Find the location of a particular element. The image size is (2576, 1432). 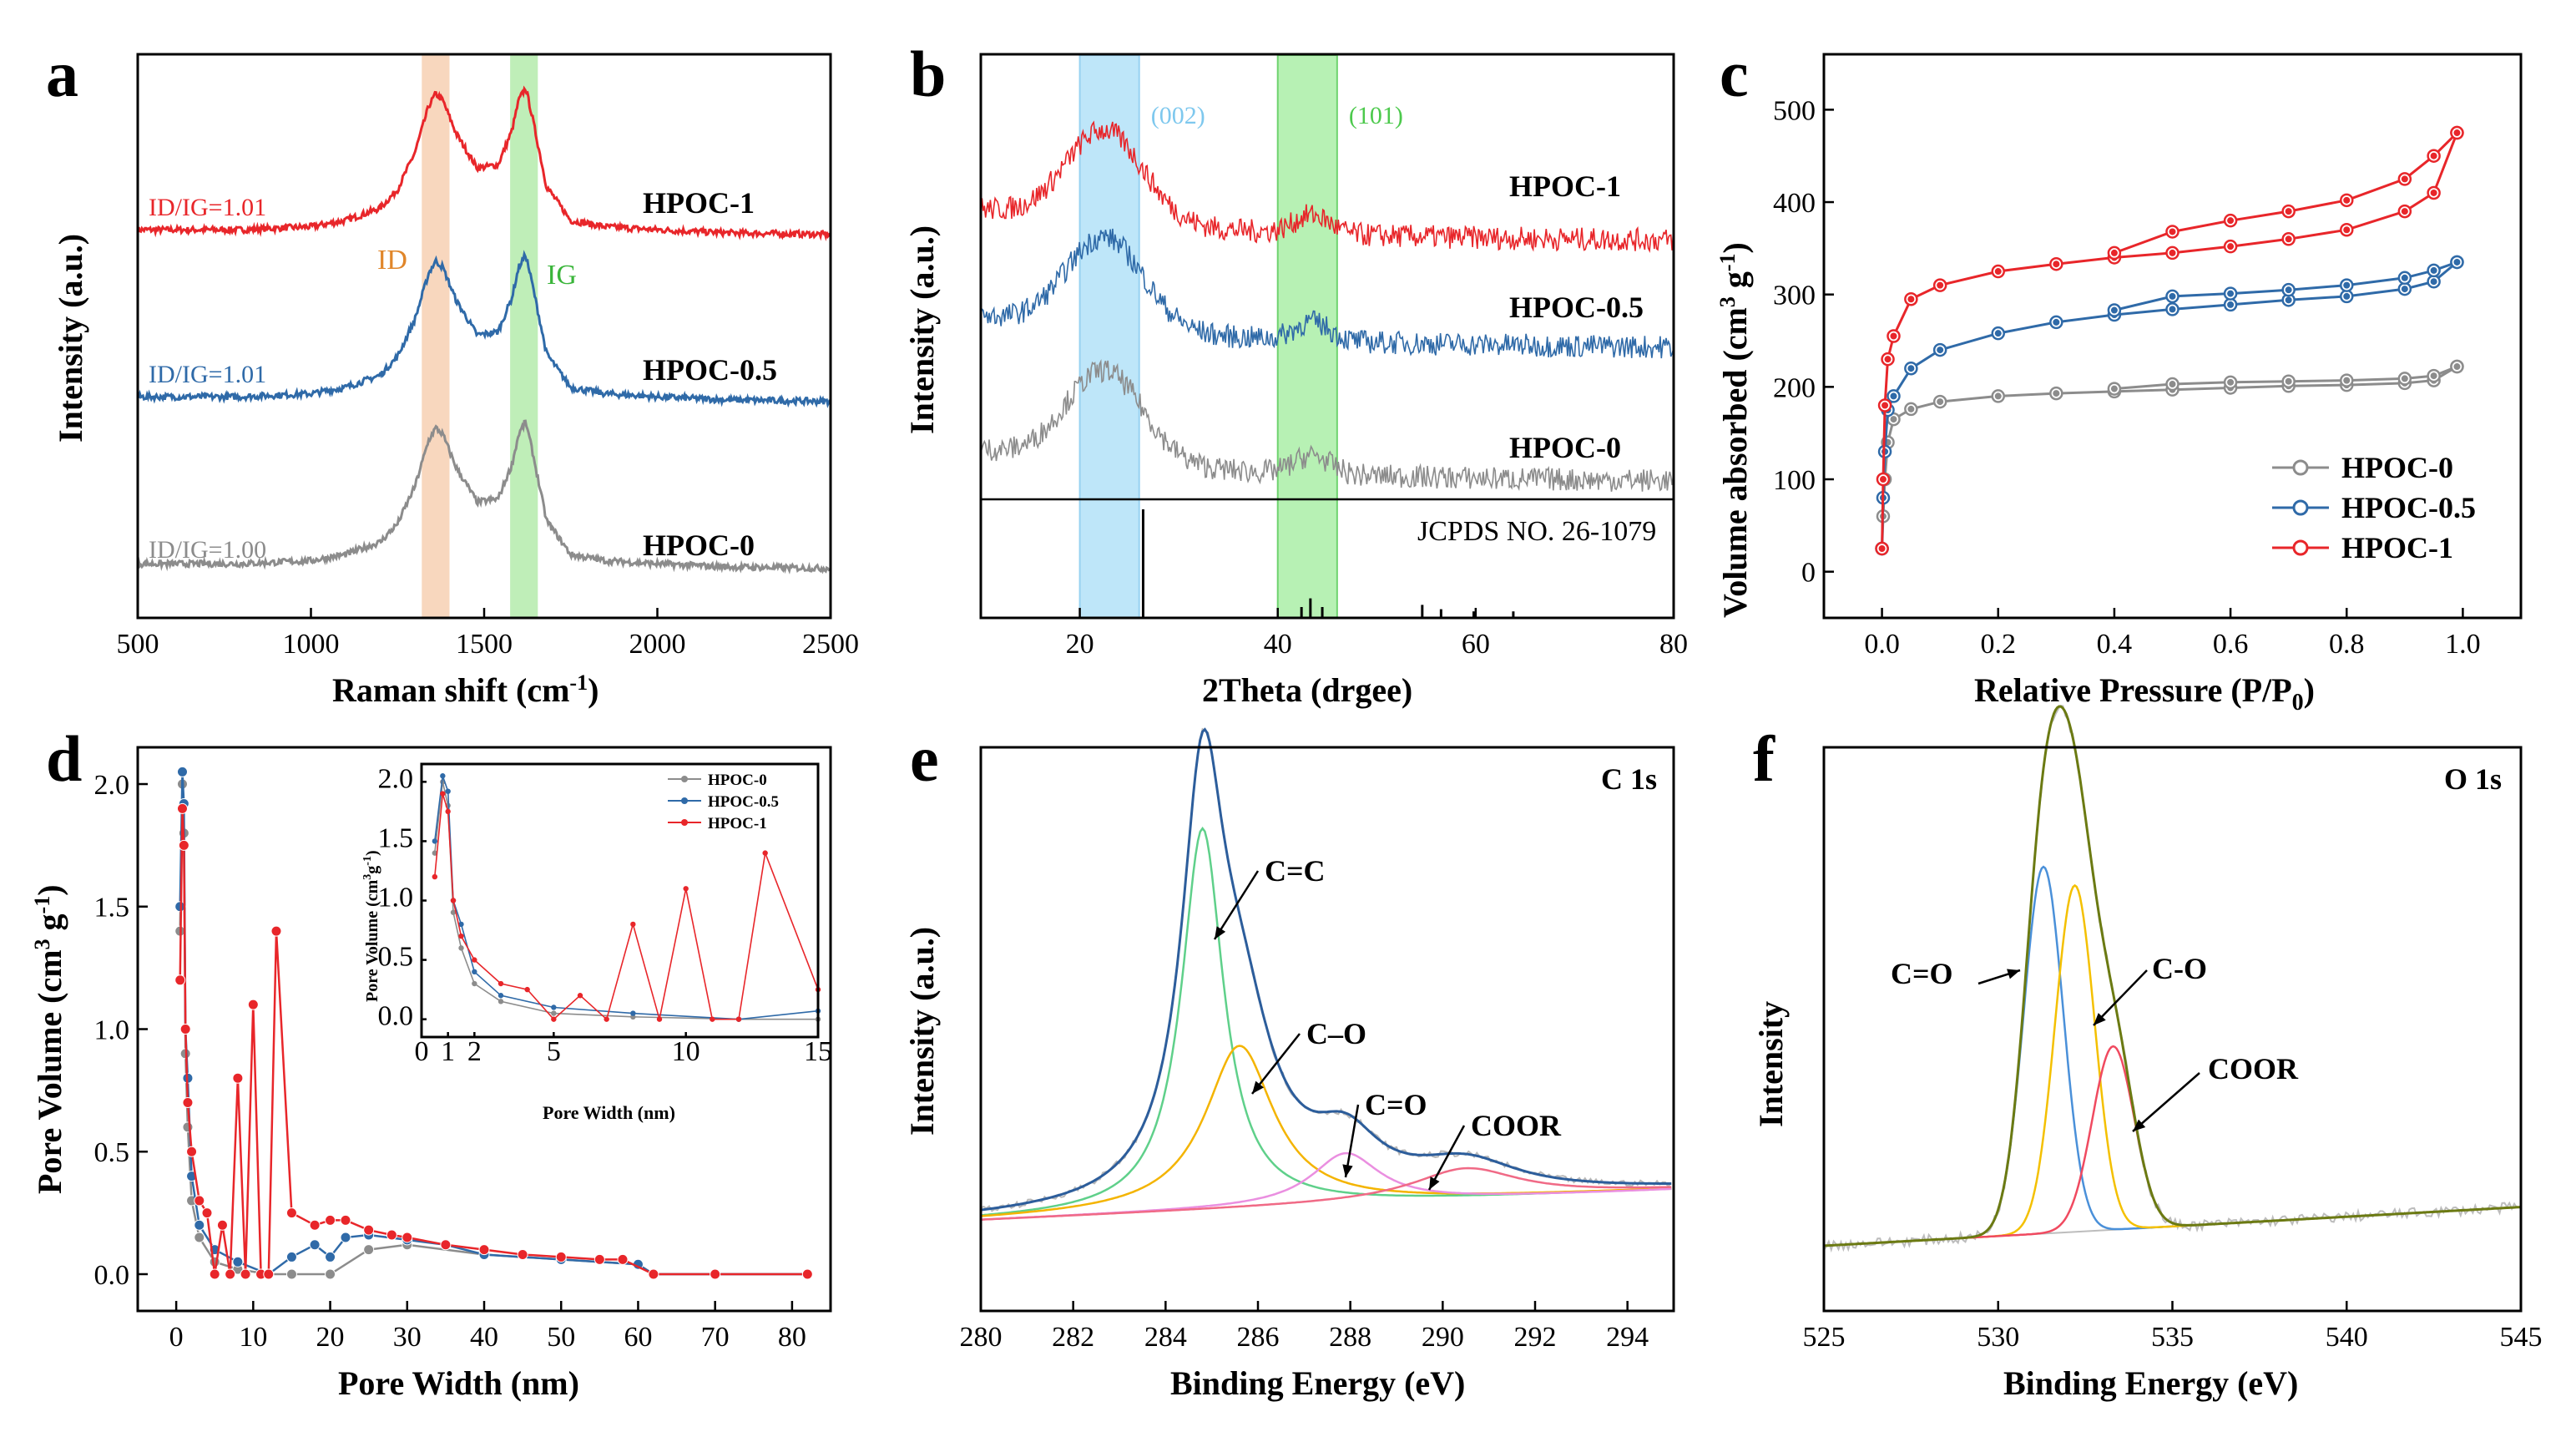

panel-e-title: C 1s is located at coordinates (1629, 779).